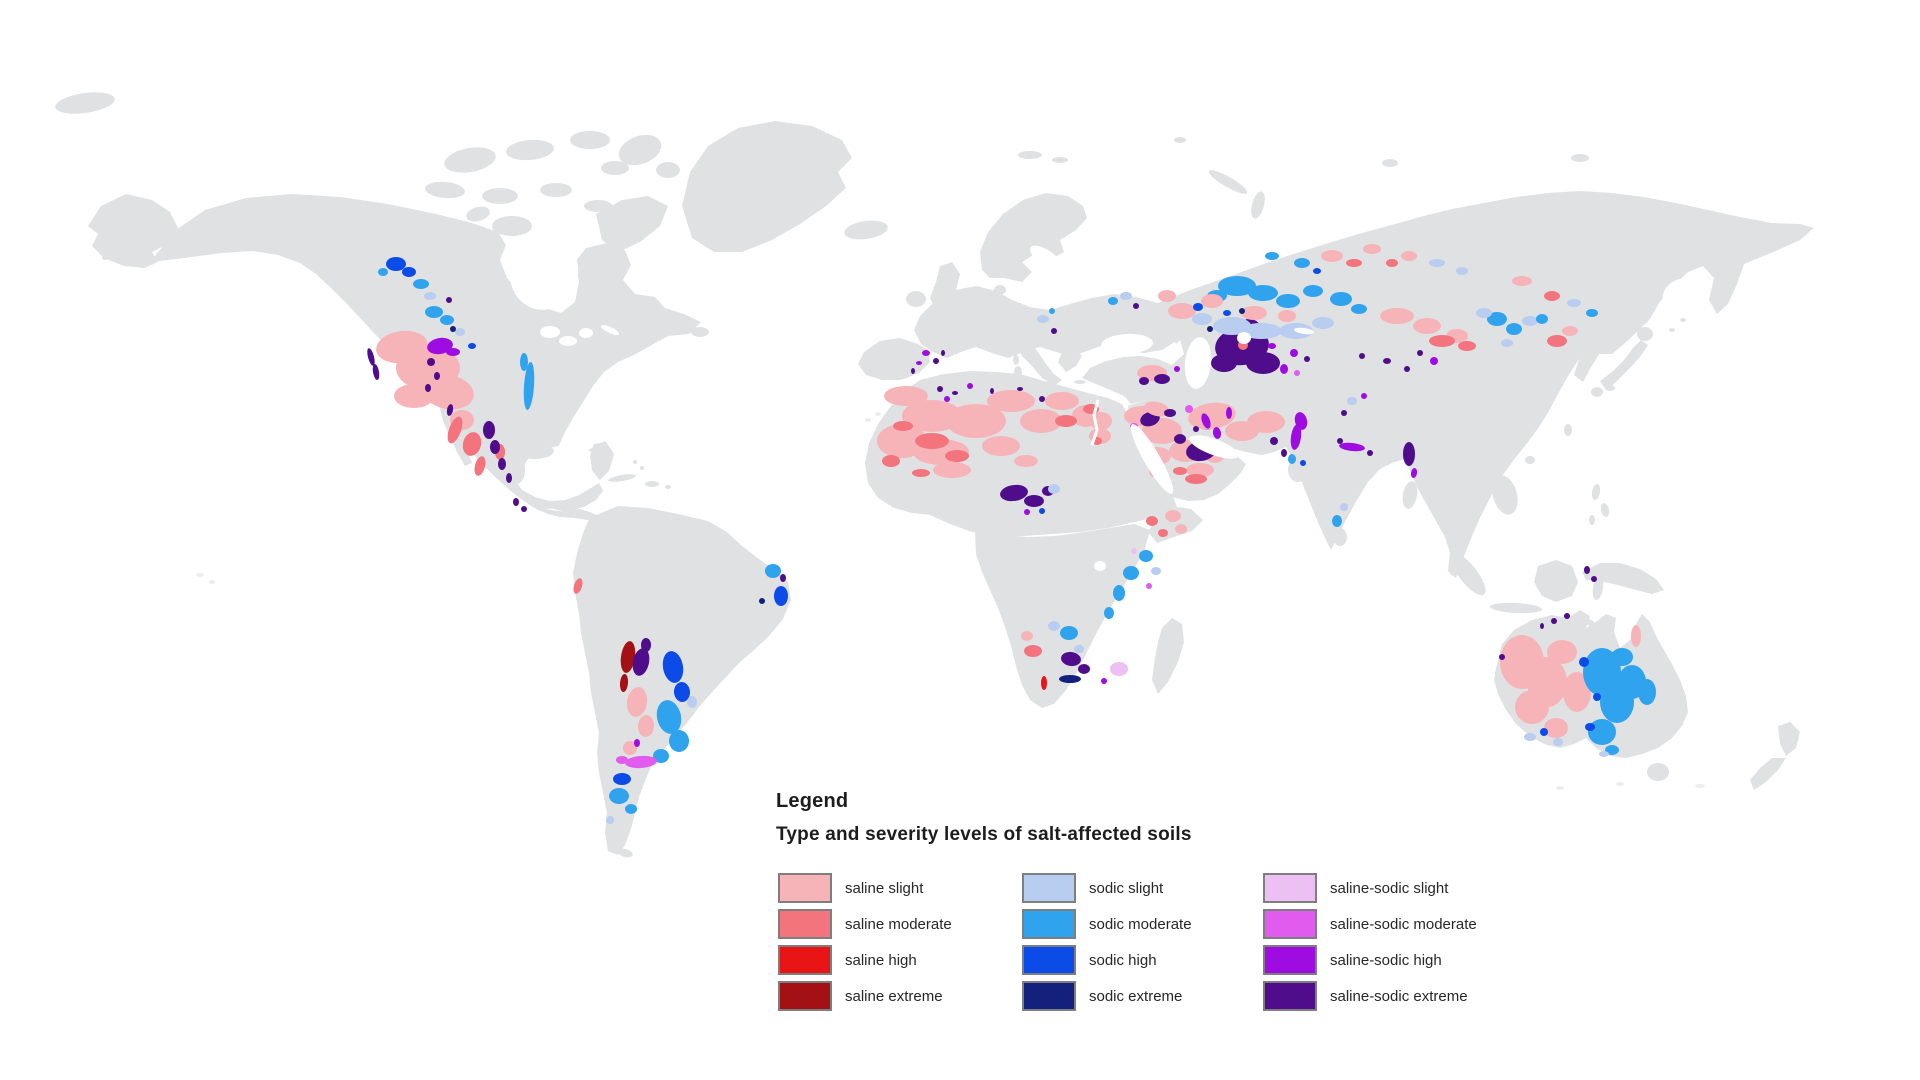 Image resolution: width=1920 pixels, height=1080 pixels. What do you see at coordinates (865, 960) in the screenshot?
I see `legend-item: saline high` at bounding box center [865, 960].